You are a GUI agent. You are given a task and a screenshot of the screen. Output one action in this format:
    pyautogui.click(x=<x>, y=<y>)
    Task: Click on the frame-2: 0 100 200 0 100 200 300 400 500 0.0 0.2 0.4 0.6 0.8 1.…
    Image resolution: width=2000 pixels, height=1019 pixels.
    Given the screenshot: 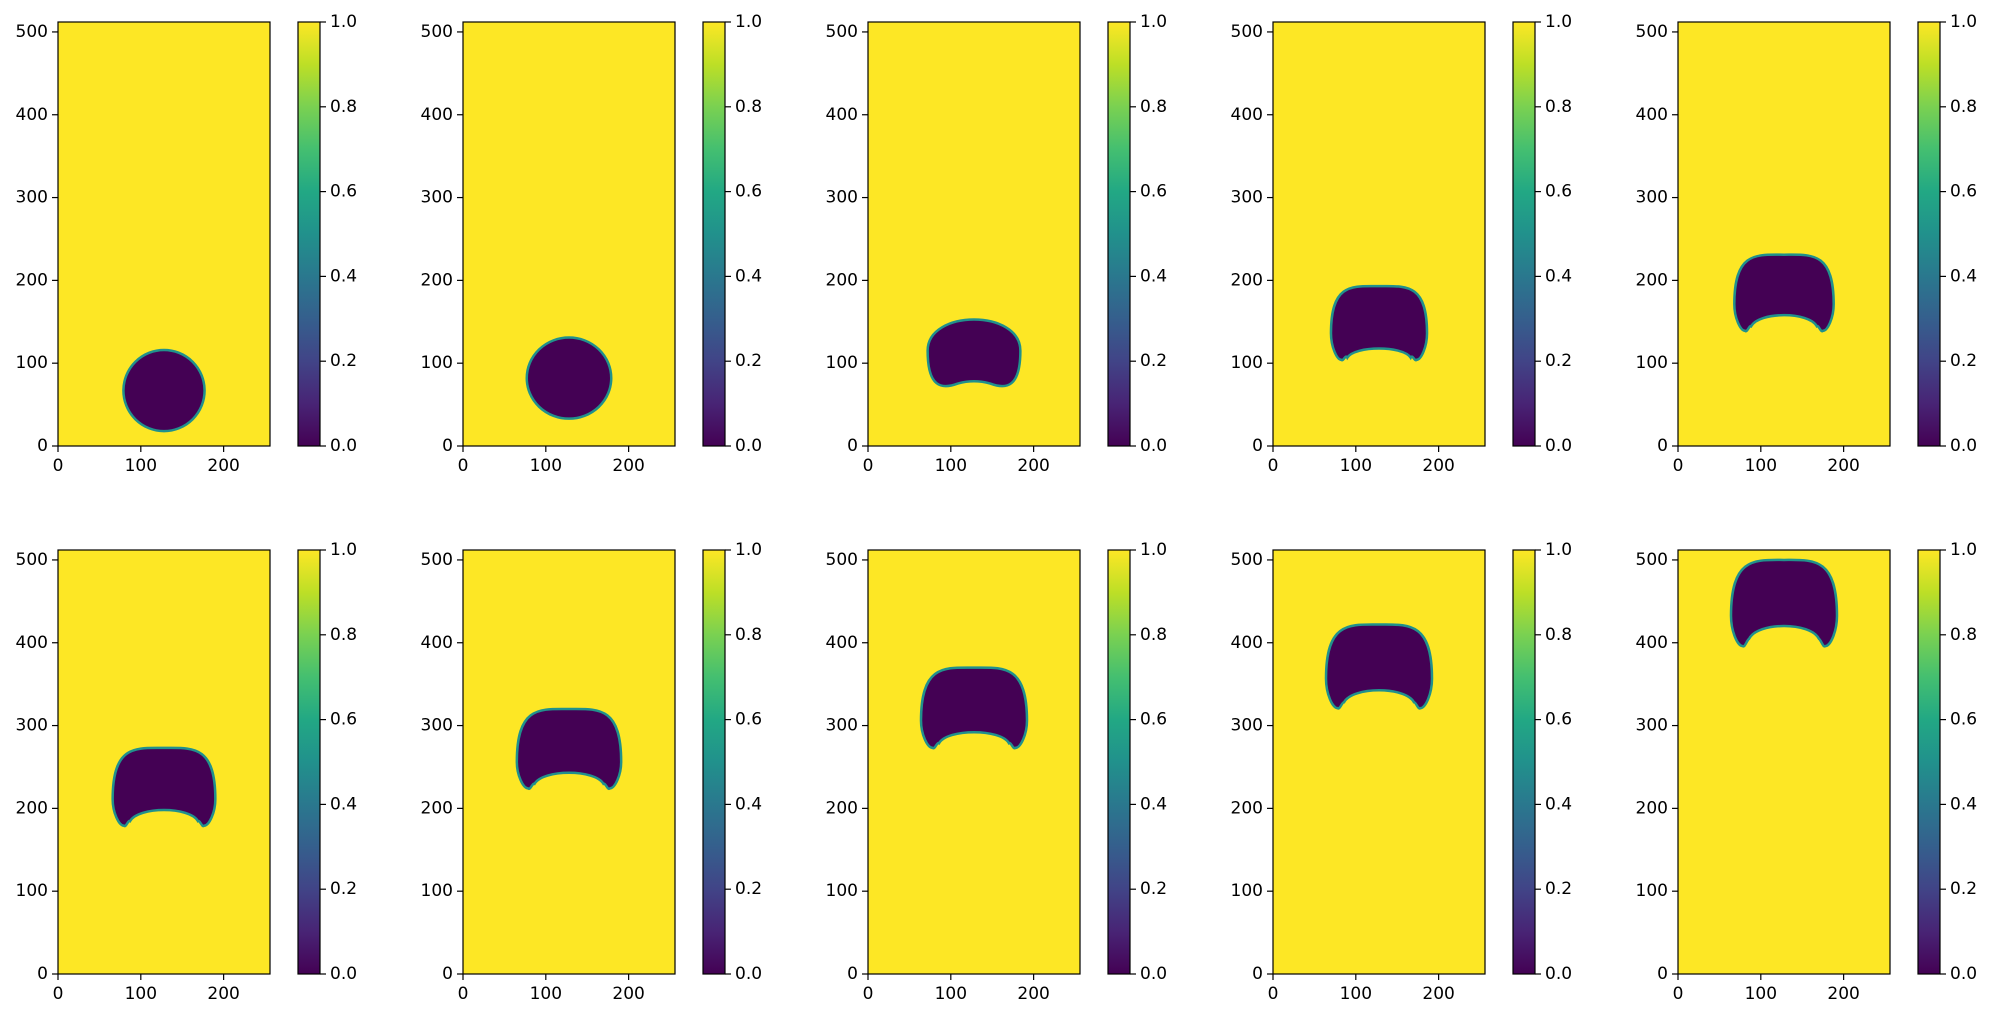 What is the action you would take?
    pyautogui.click(x=592, y=244)
    